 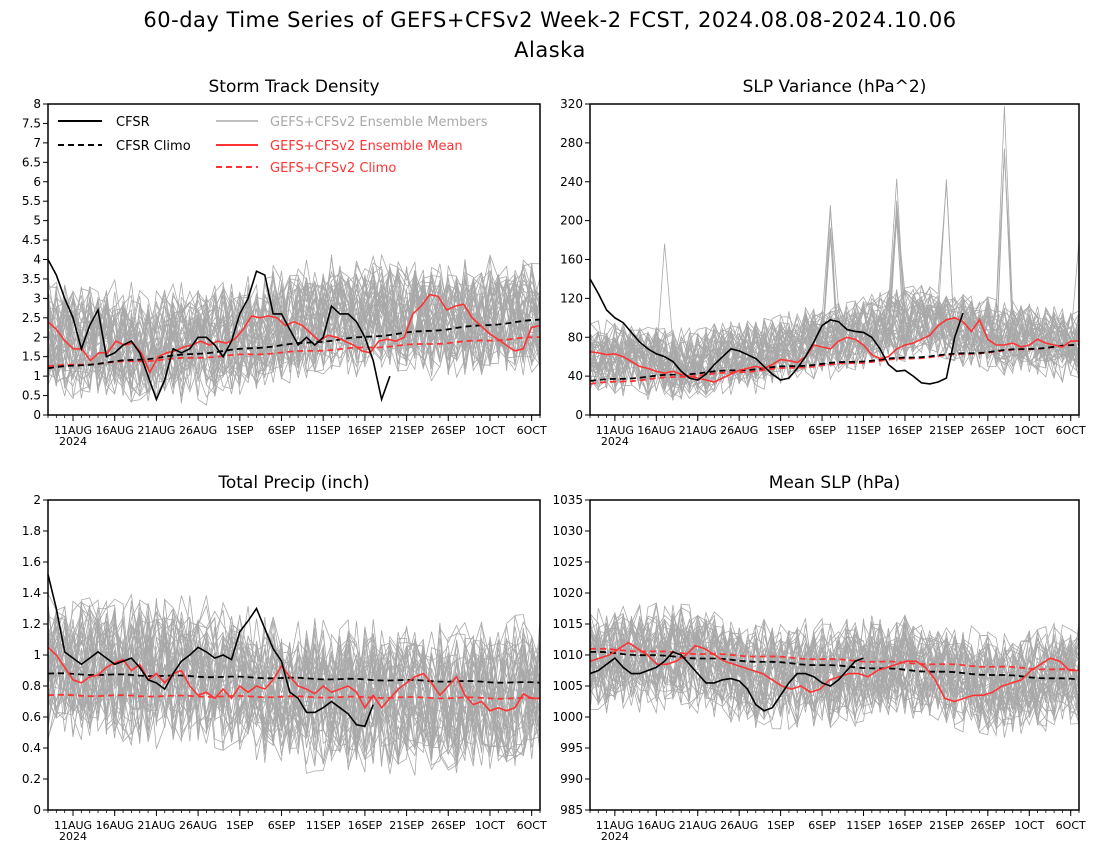 What do you see at coordinates (37, 104) in the screenshot?
I see `y-tick-label: 8` at bounding box center [37, 104].